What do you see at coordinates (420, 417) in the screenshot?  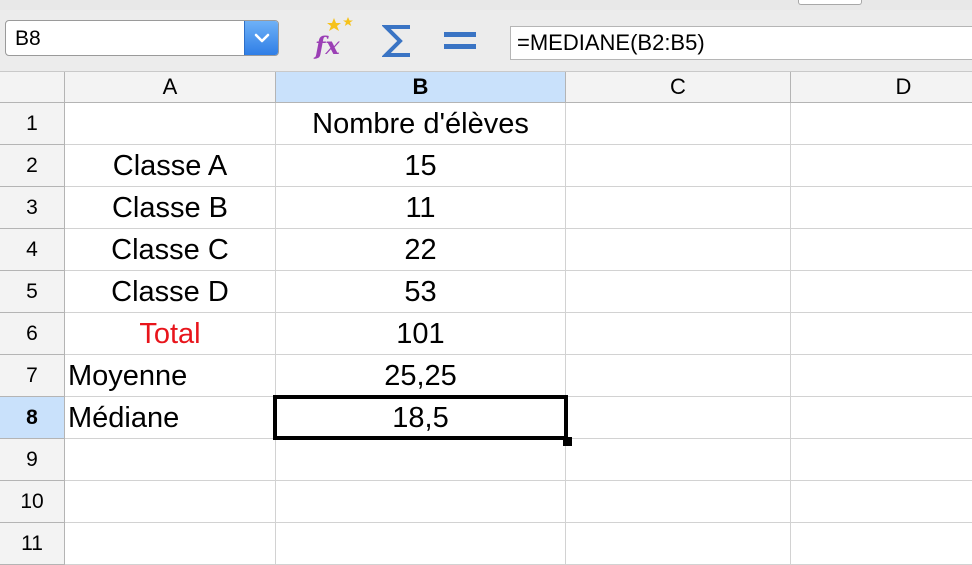 I see `active-cell-cursor` at bounding box center [420, 417].